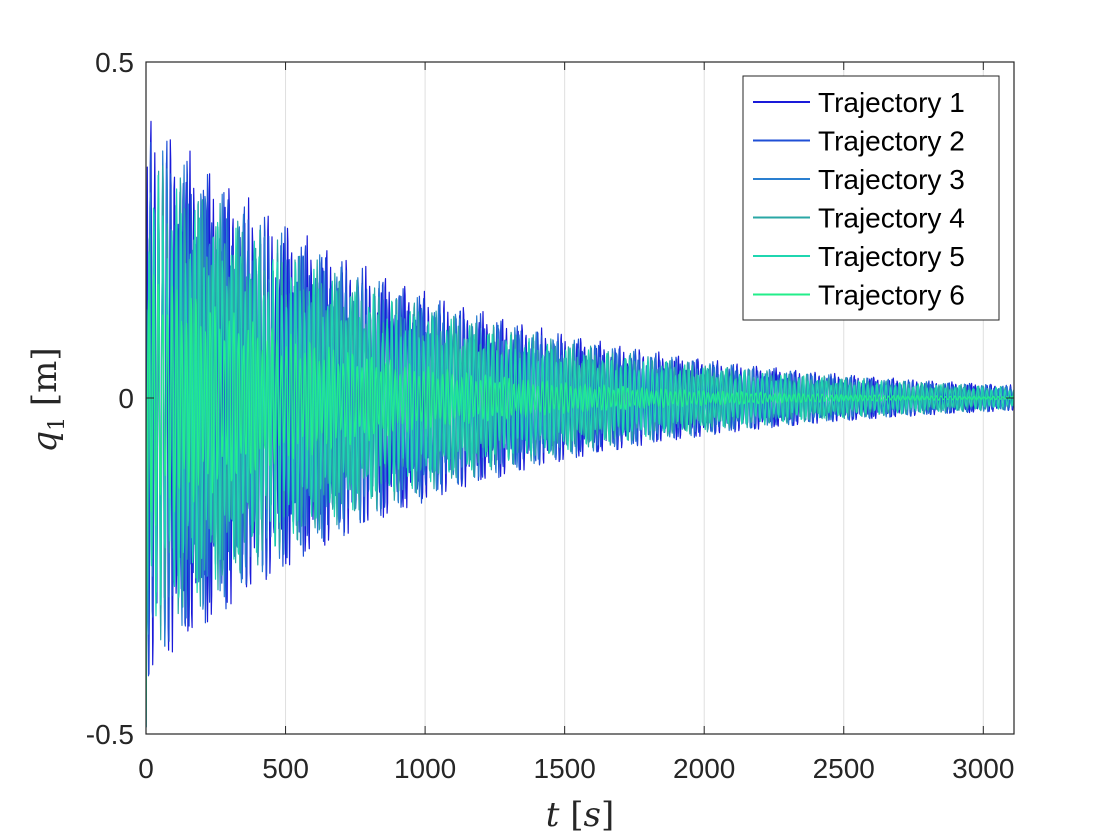 This screenshot has width=1120, height=840. I want to click on y-tick-label: 0, so click(126, 398).